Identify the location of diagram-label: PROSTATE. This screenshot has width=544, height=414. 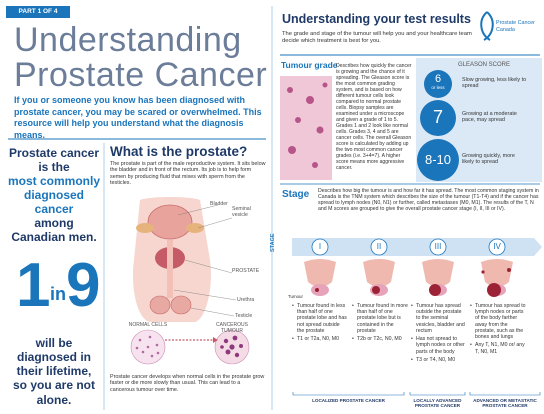
(246, 271).